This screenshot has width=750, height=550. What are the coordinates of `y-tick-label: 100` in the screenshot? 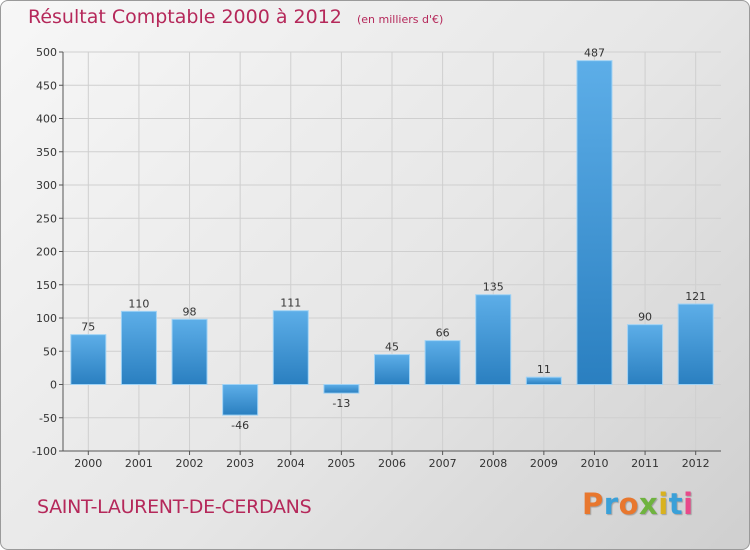 It's located at (46, 318).